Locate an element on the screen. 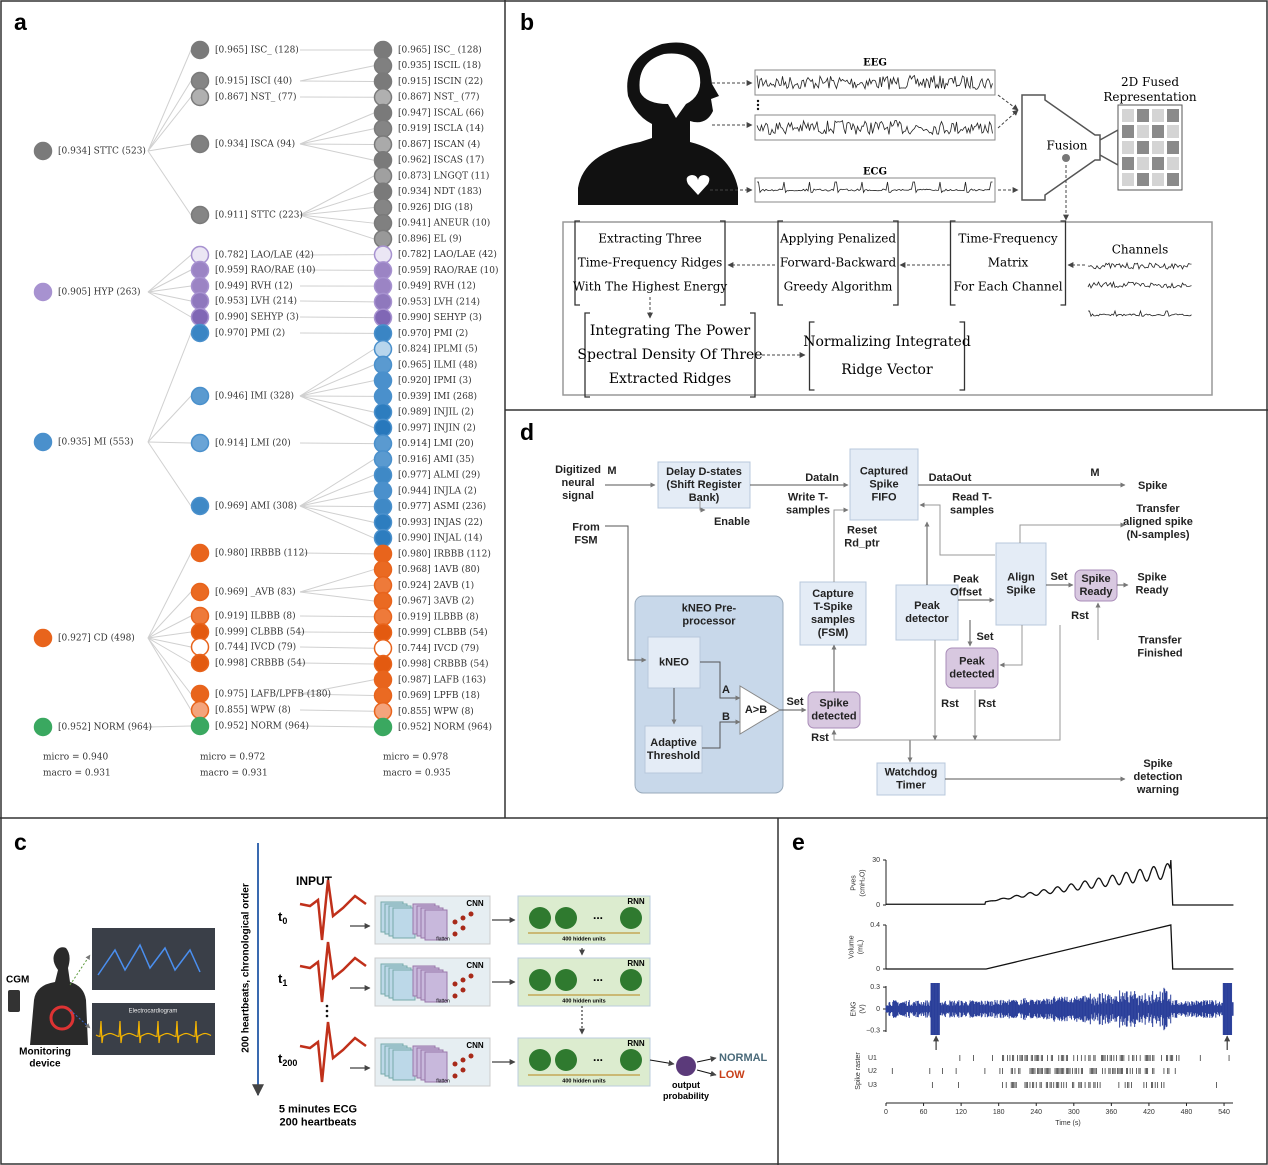 Image resolution: width=1268 pixels, height=1165 pixels. node-label: [0.987] LAFB (163) is located at coordinates (442, 679).